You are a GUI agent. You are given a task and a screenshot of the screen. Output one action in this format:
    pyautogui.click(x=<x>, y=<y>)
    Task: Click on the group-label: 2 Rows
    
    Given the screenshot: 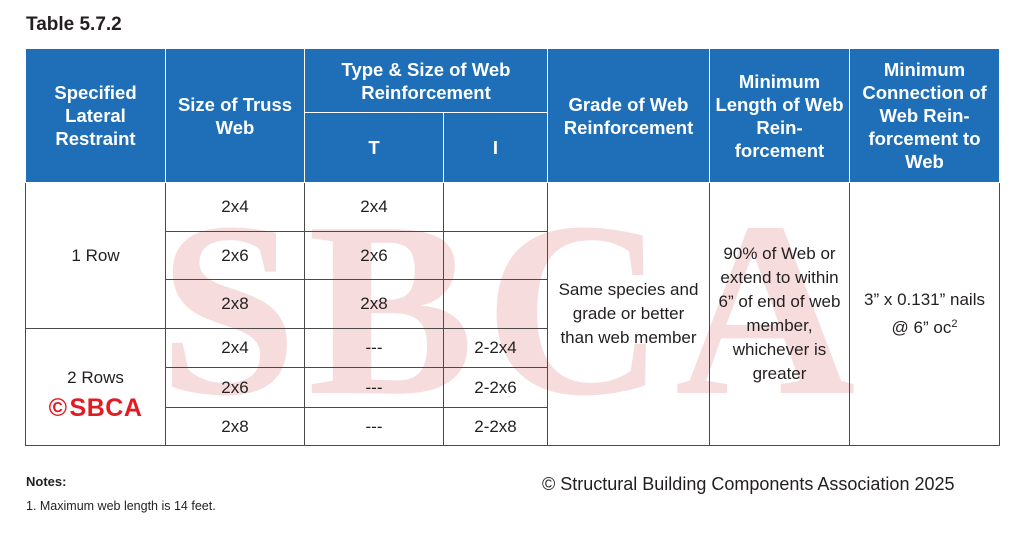 What is the action you would take?
    pyautogui.click(x=95, y=377)
    